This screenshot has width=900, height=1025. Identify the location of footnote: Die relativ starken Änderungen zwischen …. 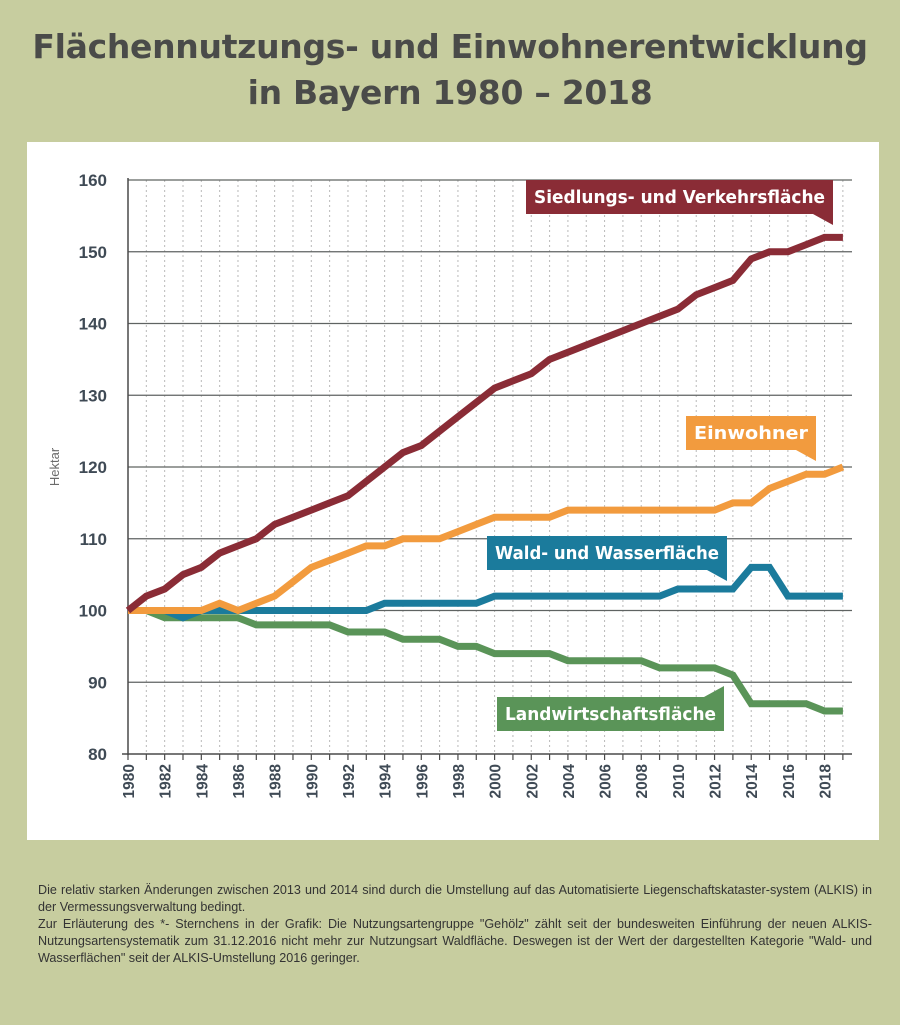
(455, 924).